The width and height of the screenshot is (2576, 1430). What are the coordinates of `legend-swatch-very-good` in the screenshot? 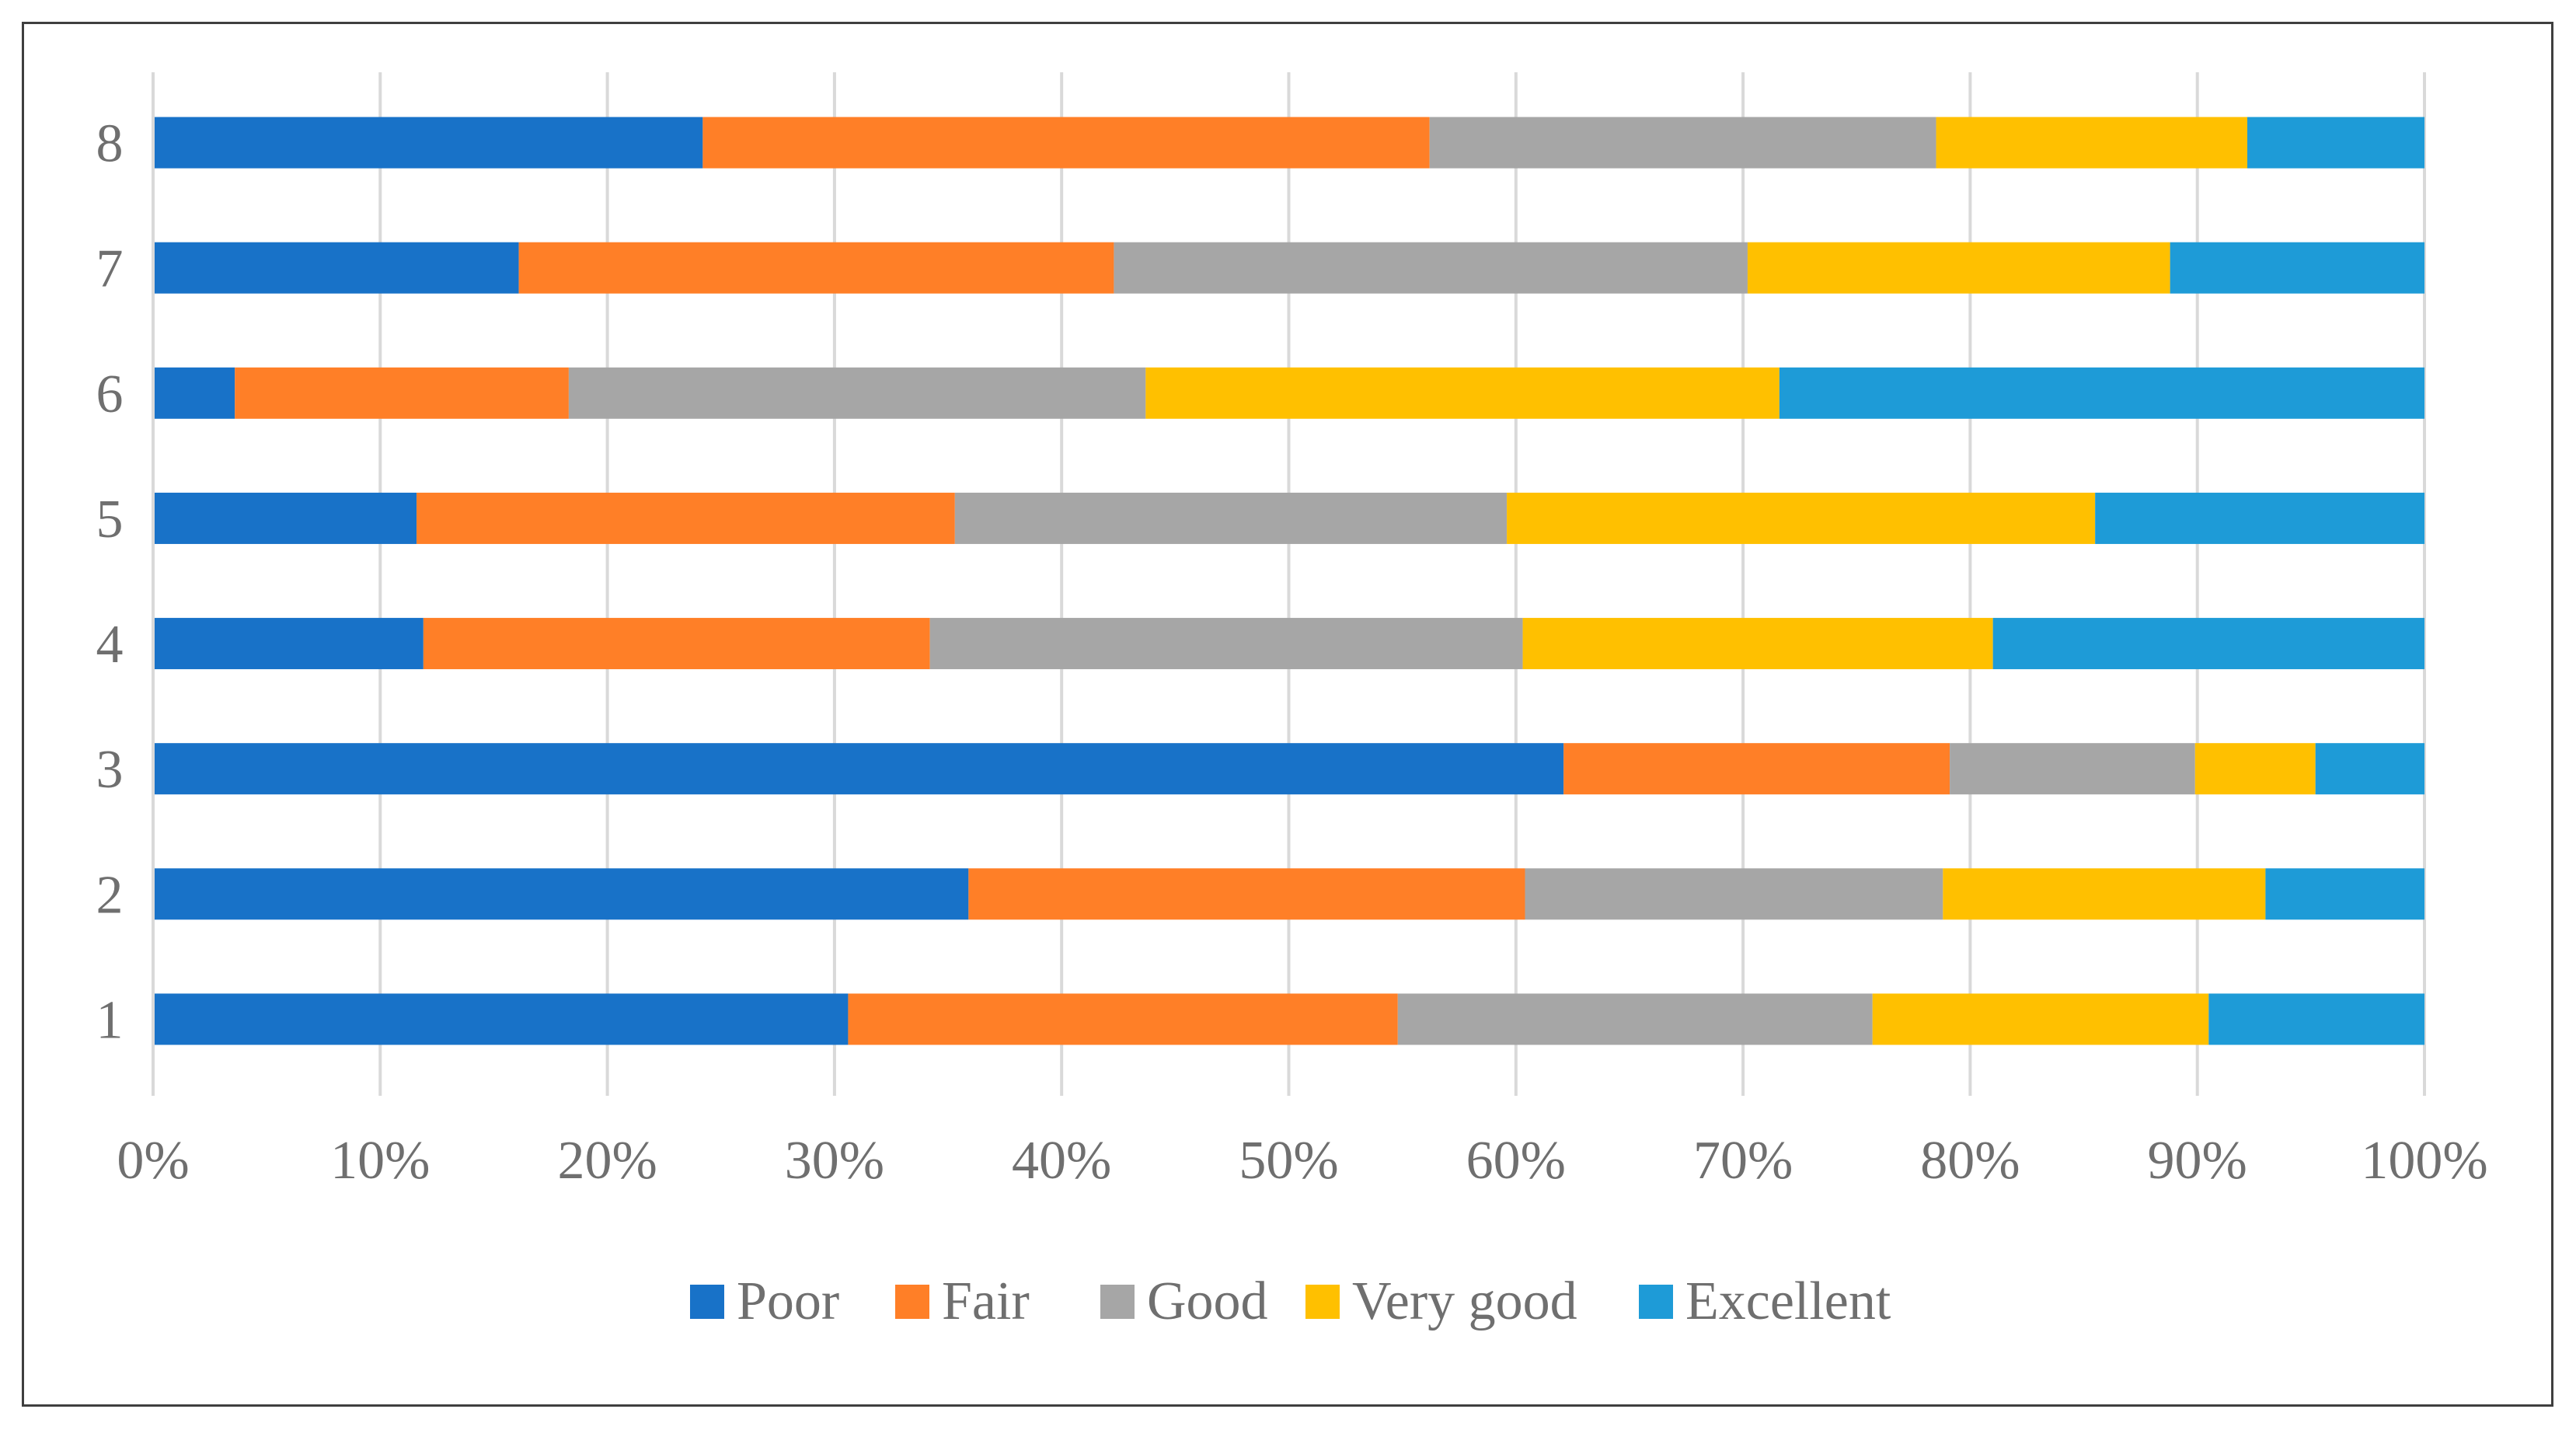 It's located at (1322, 1302).